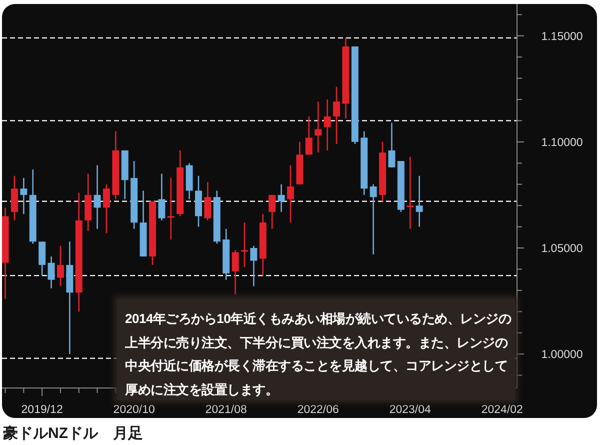 Image resolution: width=600 pixels, height=445 pixels. Describe the element at coordinates (562, 355) in the screenshot. I see `y-tick-label: 1.00000` at that location.